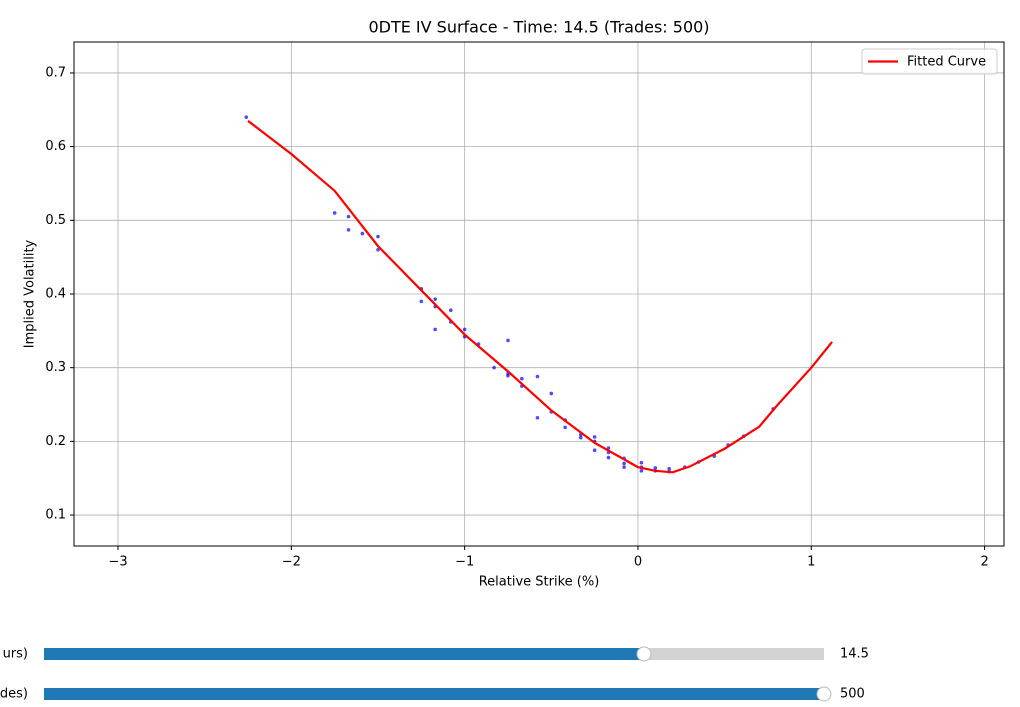 The image size is (1020, 707). What do you see at coordinates (854, 654) in the screenshot?
I see `slider-value: 14.5` at bounding box center [854, 654].